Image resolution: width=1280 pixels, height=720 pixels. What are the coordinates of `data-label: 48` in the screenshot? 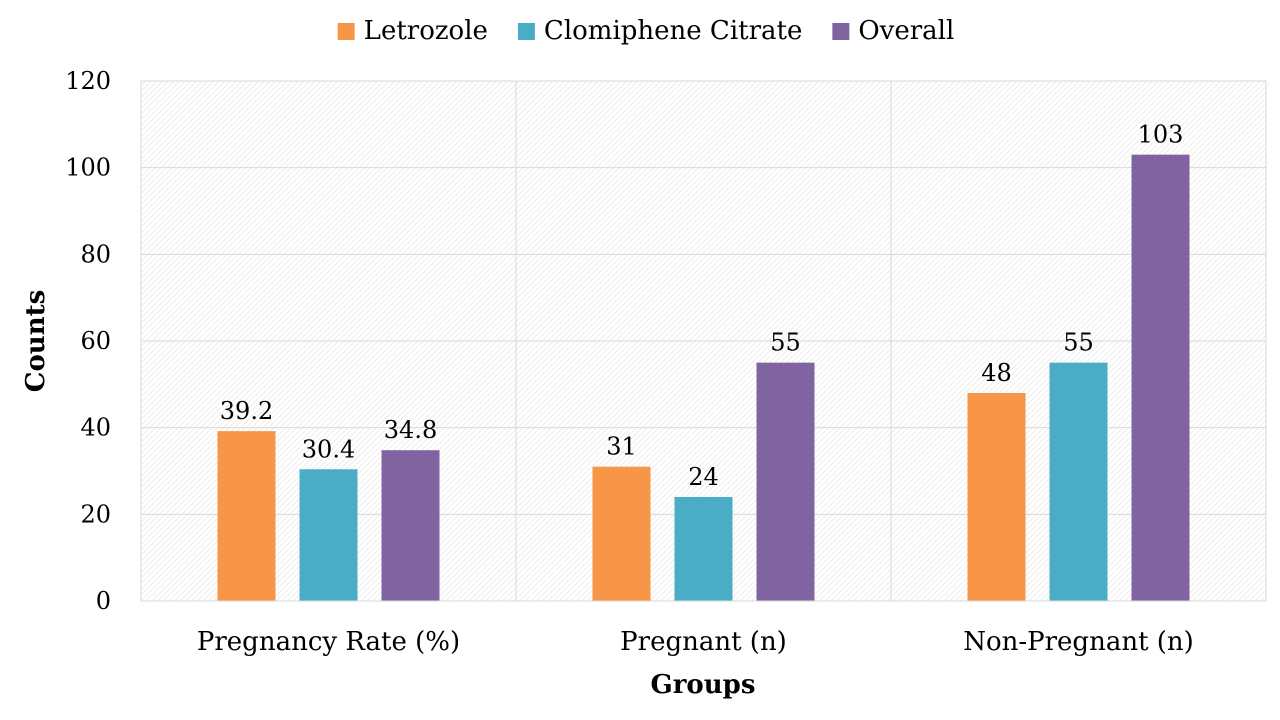 It's located at (996, 373).